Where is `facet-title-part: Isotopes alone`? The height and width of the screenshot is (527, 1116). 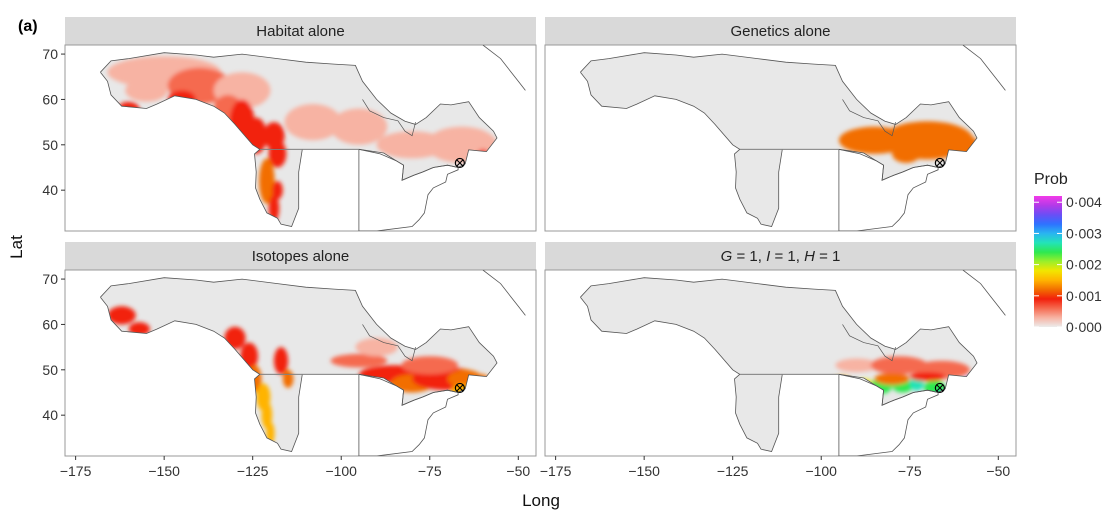 facet-title-part: Isotopes alone is located at coordinates (301, 256).